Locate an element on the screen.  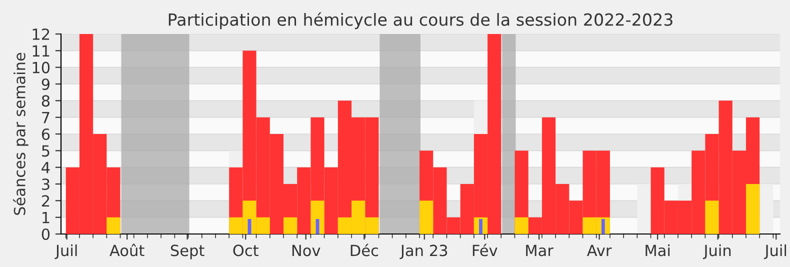
y-tick-label: 1 is located at coordinates (46, 218).